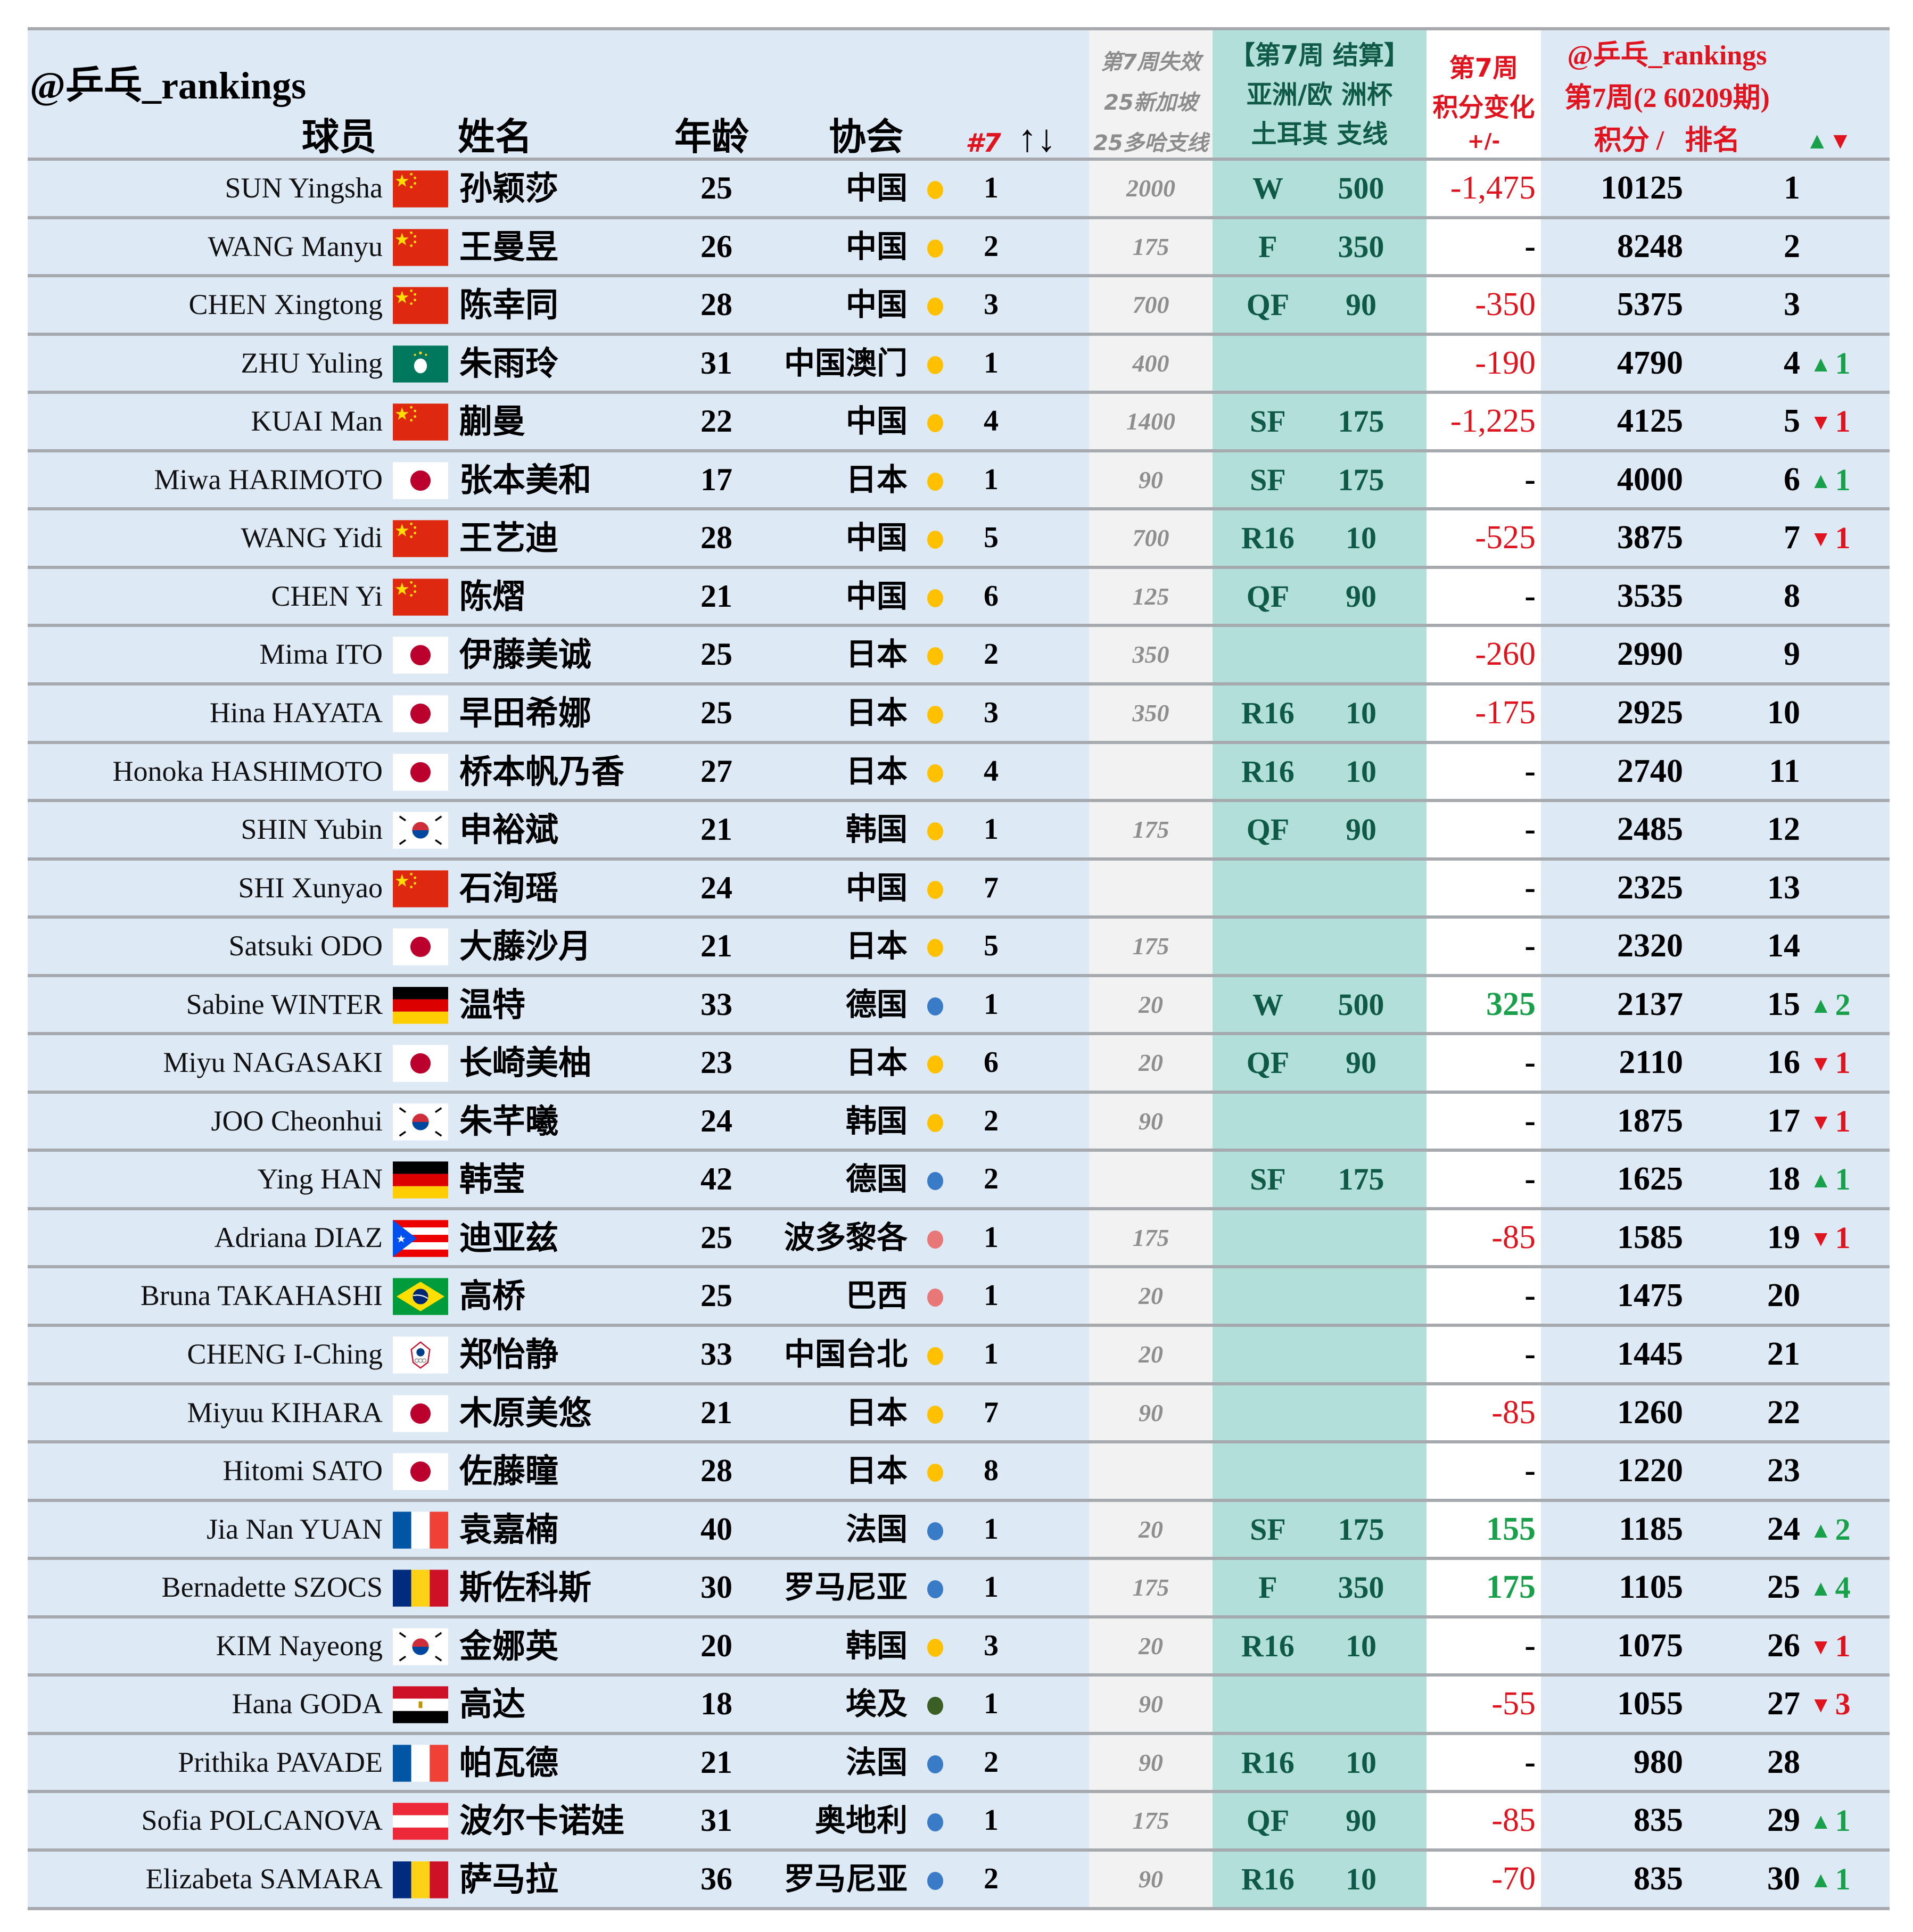  What do you see at coordinates (1151, 1413) in the screenshot?
I see `expiring-points: 90` at bounding box center [1151, 1413].